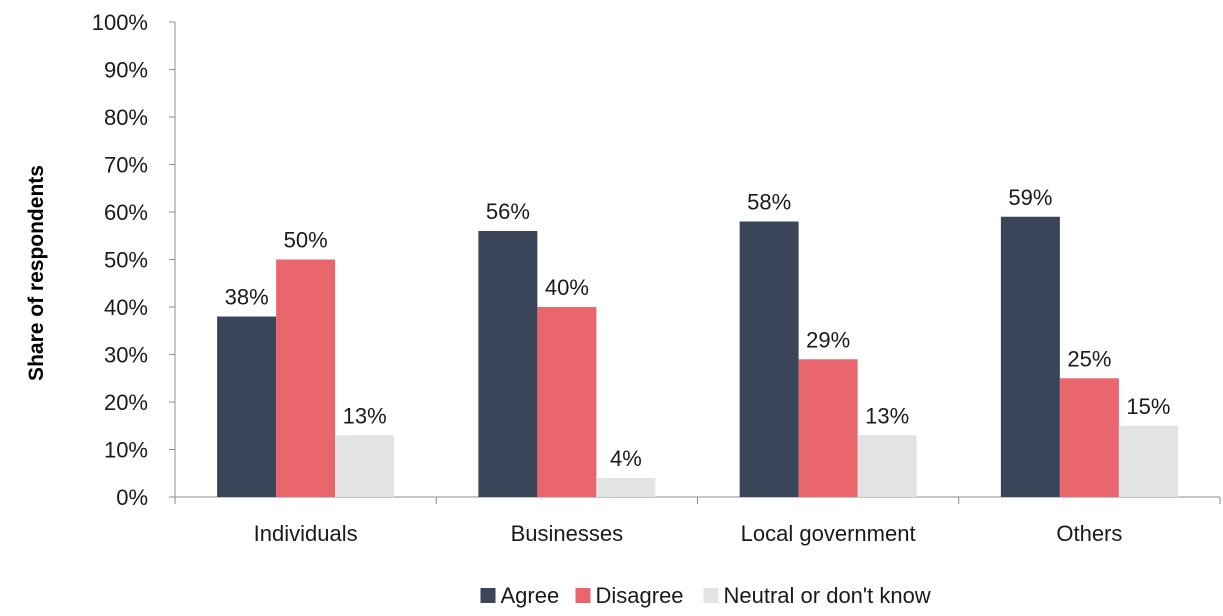 The width and height of the screenshot is (1223, 616). What do you see at coordinates (126, 165) in the screenshot?
I see `y-tick-label: 70%` at bounding box center [126, 165].